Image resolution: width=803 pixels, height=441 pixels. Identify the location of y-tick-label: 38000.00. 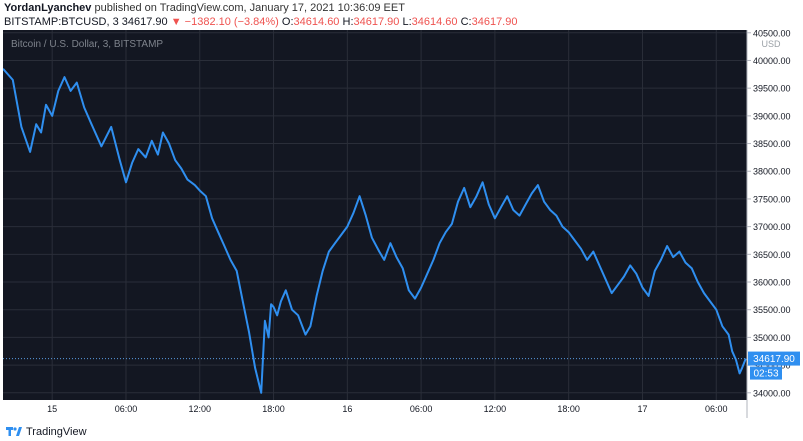
(772, 172).